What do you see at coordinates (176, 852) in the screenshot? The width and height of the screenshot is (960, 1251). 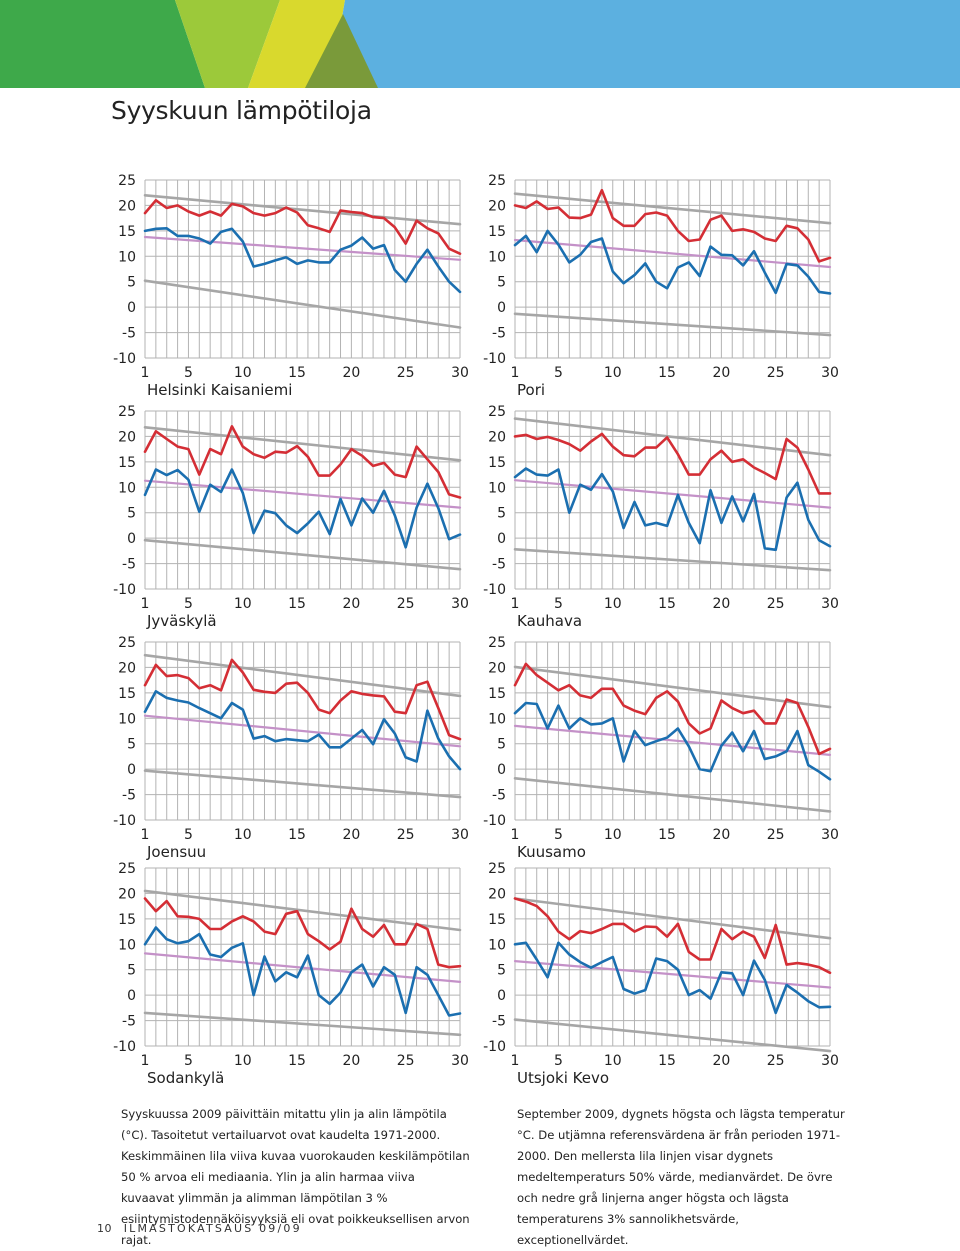 I see `station-label-joensuu: Joensuu` at bounding box center [176, 852].